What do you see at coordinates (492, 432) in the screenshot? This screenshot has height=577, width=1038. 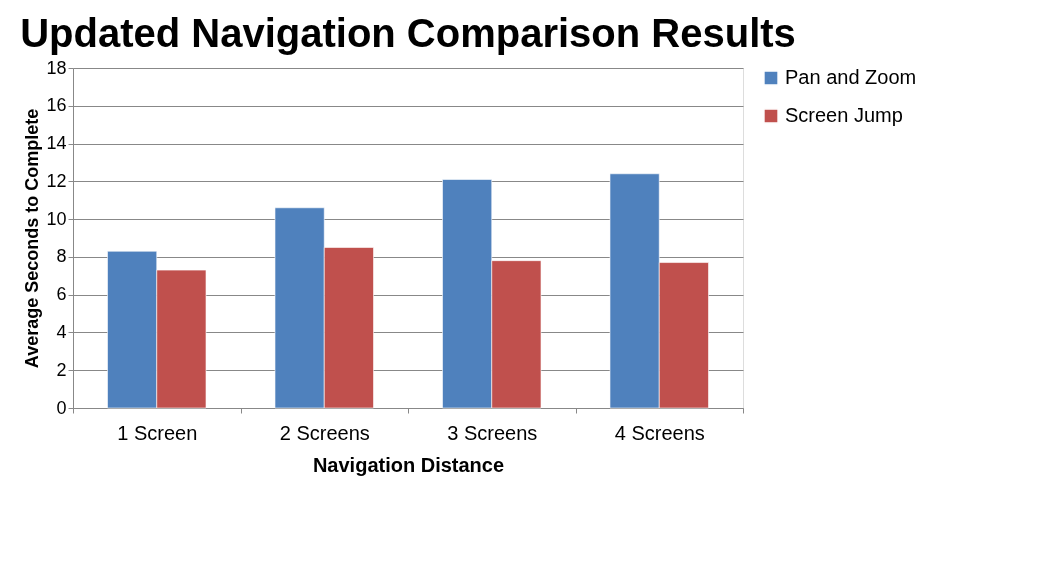 I see `x-tick-label: 3 Screens` at bounding box center [492, 432].